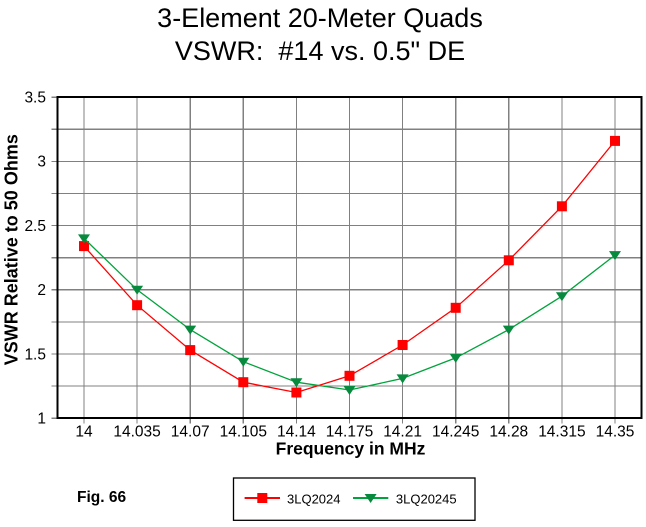  What do you see at coordinates (351, 448) in the screenshot?
I see `svg-text: Frequency in MHz` at bounding box center [351, 448].